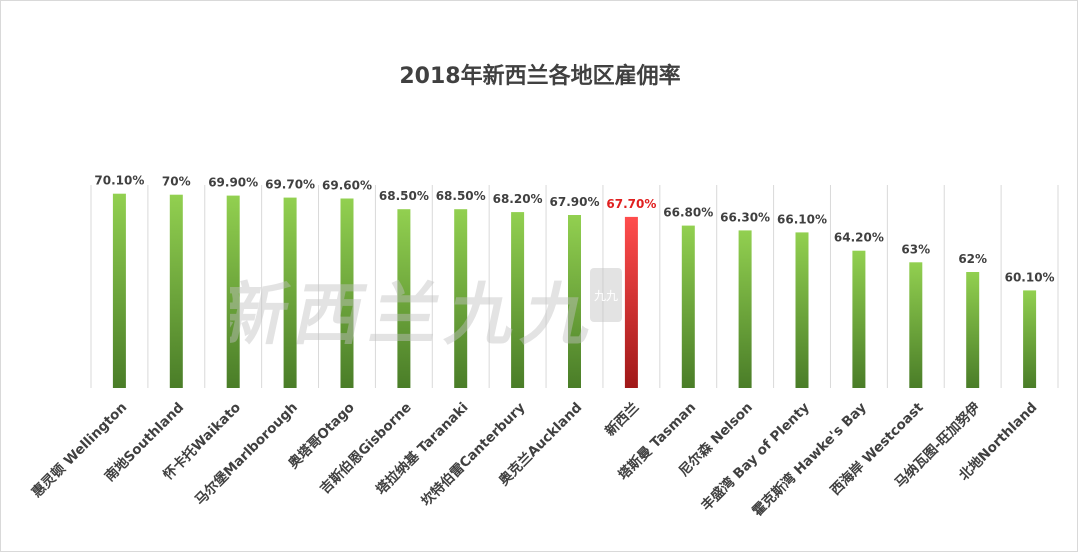  Describe the element at coordinates (473, 454) in the screenshot. I see `category-label: 坎特伯雷Canterbury` at that location.